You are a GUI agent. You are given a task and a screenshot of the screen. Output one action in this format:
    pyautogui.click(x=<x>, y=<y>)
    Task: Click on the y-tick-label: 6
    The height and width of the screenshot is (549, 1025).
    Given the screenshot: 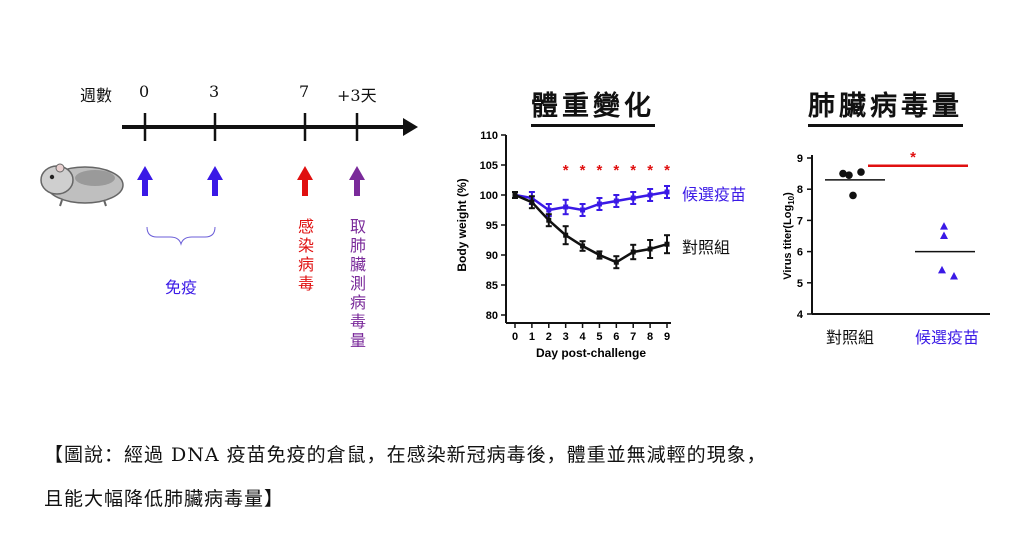 What is the action you would take?
    pyautogui.click(x=800, y=253)
    